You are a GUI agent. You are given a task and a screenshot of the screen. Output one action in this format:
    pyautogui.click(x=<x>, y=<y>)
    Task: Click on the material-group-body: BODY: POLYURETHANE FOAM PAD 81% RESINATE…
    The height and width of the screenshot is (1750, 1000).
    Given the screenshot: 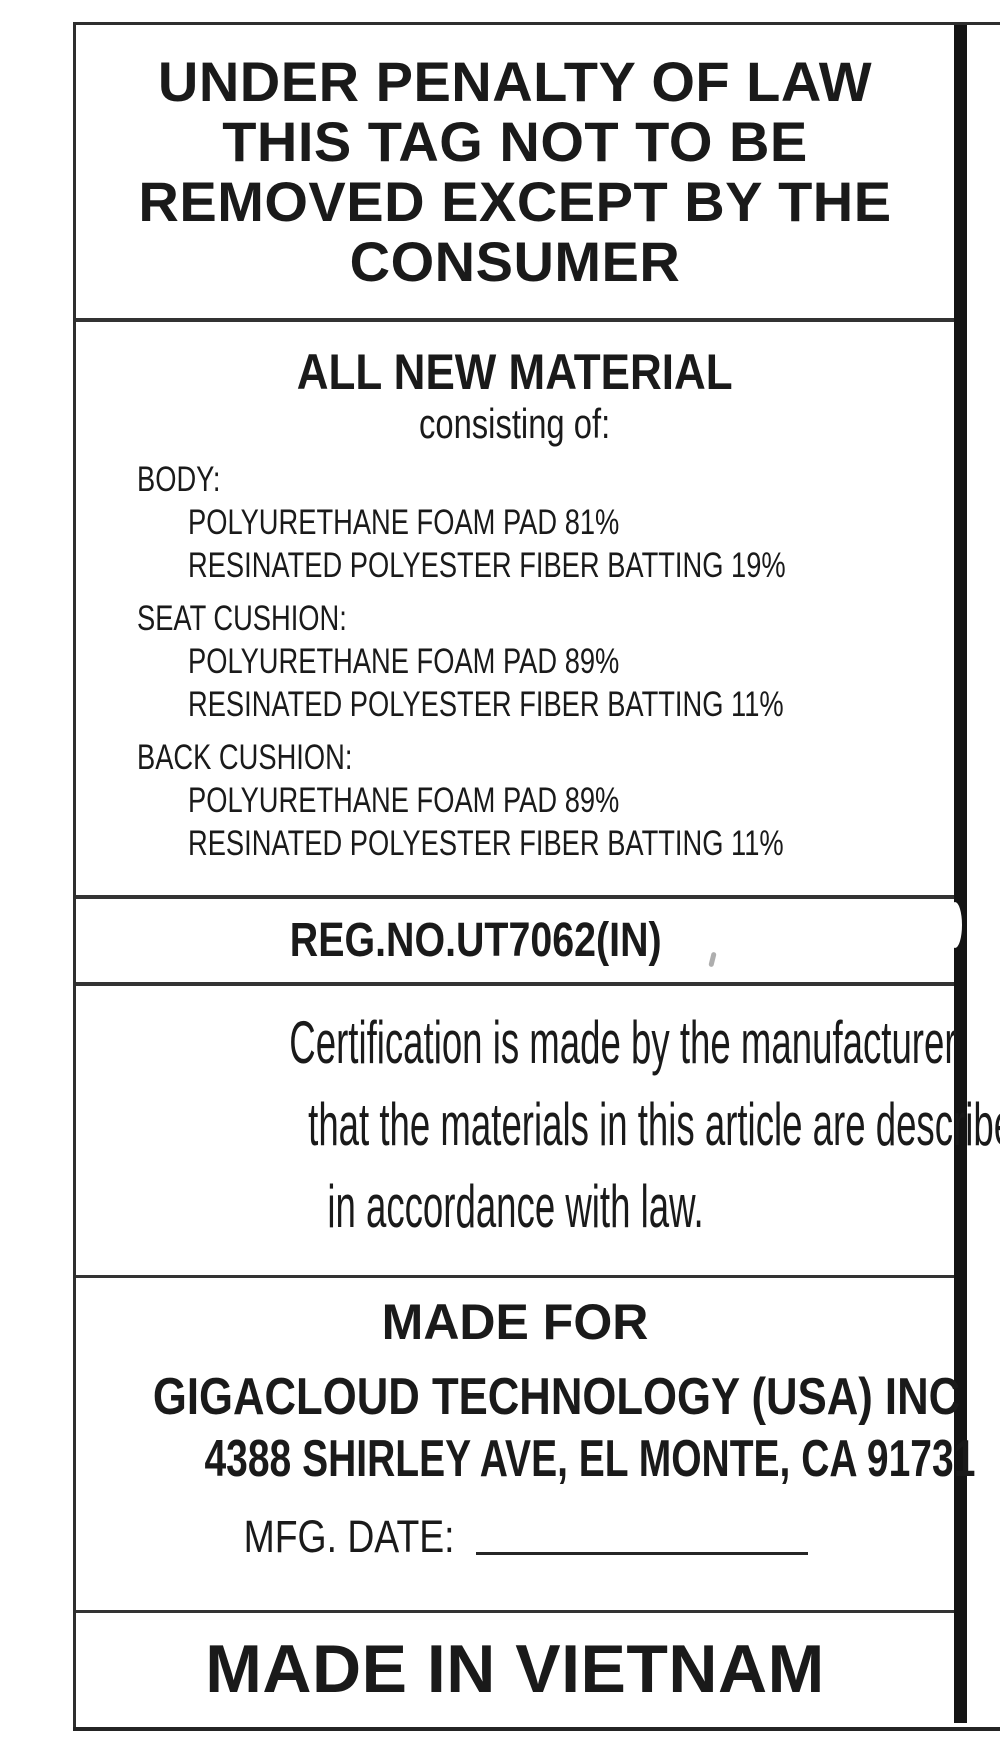 What is the action you would take?
    pyautogui.click(x=545, y=522)
    